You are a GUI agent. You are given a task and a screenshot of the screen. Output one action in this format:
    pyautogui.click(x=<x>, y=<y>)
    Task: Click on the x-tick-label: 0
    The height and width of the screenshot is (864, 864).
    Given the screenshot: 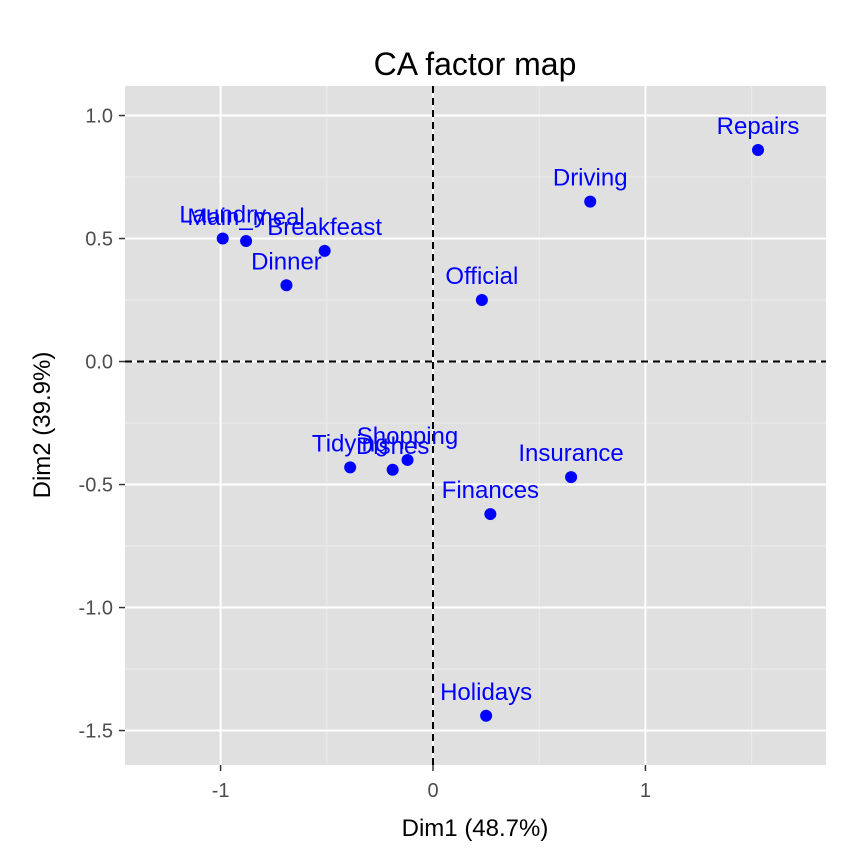 What is the action you would take?
    pyautogui.click(x=432, y=791)
    